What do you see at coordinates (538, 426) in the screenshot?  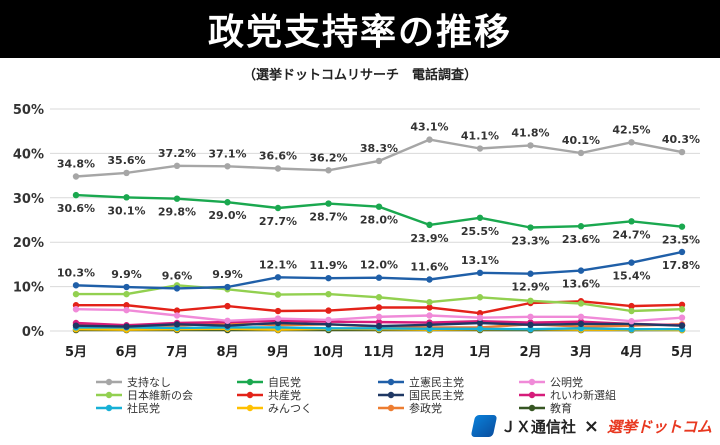 I see `jx-brand-text: ＪＸ通信社` at bounding box center [538, 426].